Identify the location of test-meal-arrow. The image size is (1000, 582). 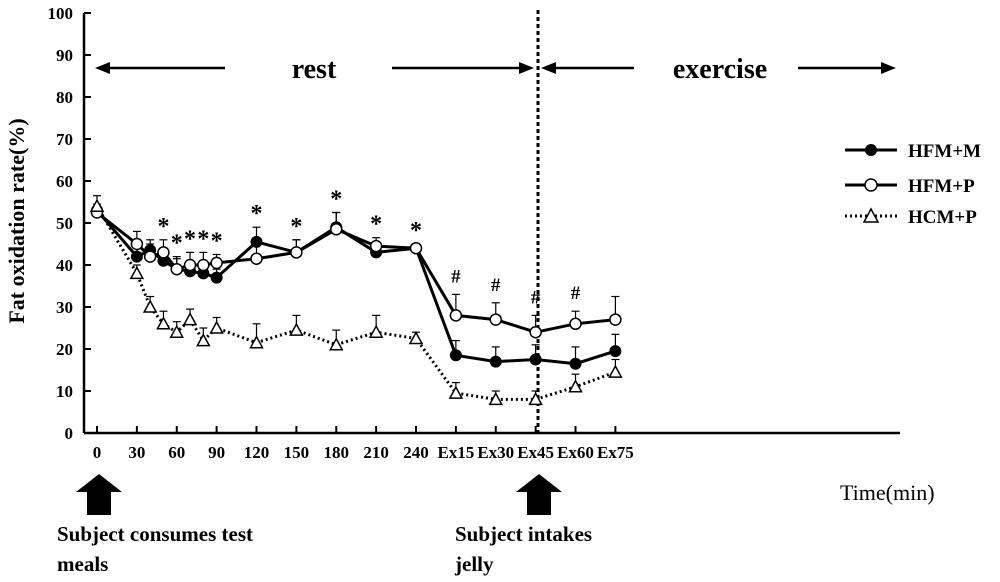
(99, 494).